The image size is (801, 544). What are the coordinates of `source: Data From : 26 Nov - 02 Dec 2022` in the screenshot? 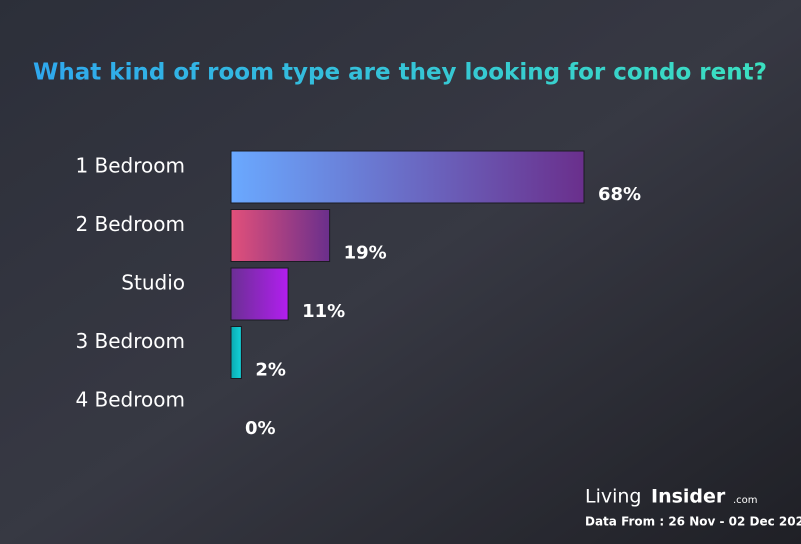 It's located at (693, 522).